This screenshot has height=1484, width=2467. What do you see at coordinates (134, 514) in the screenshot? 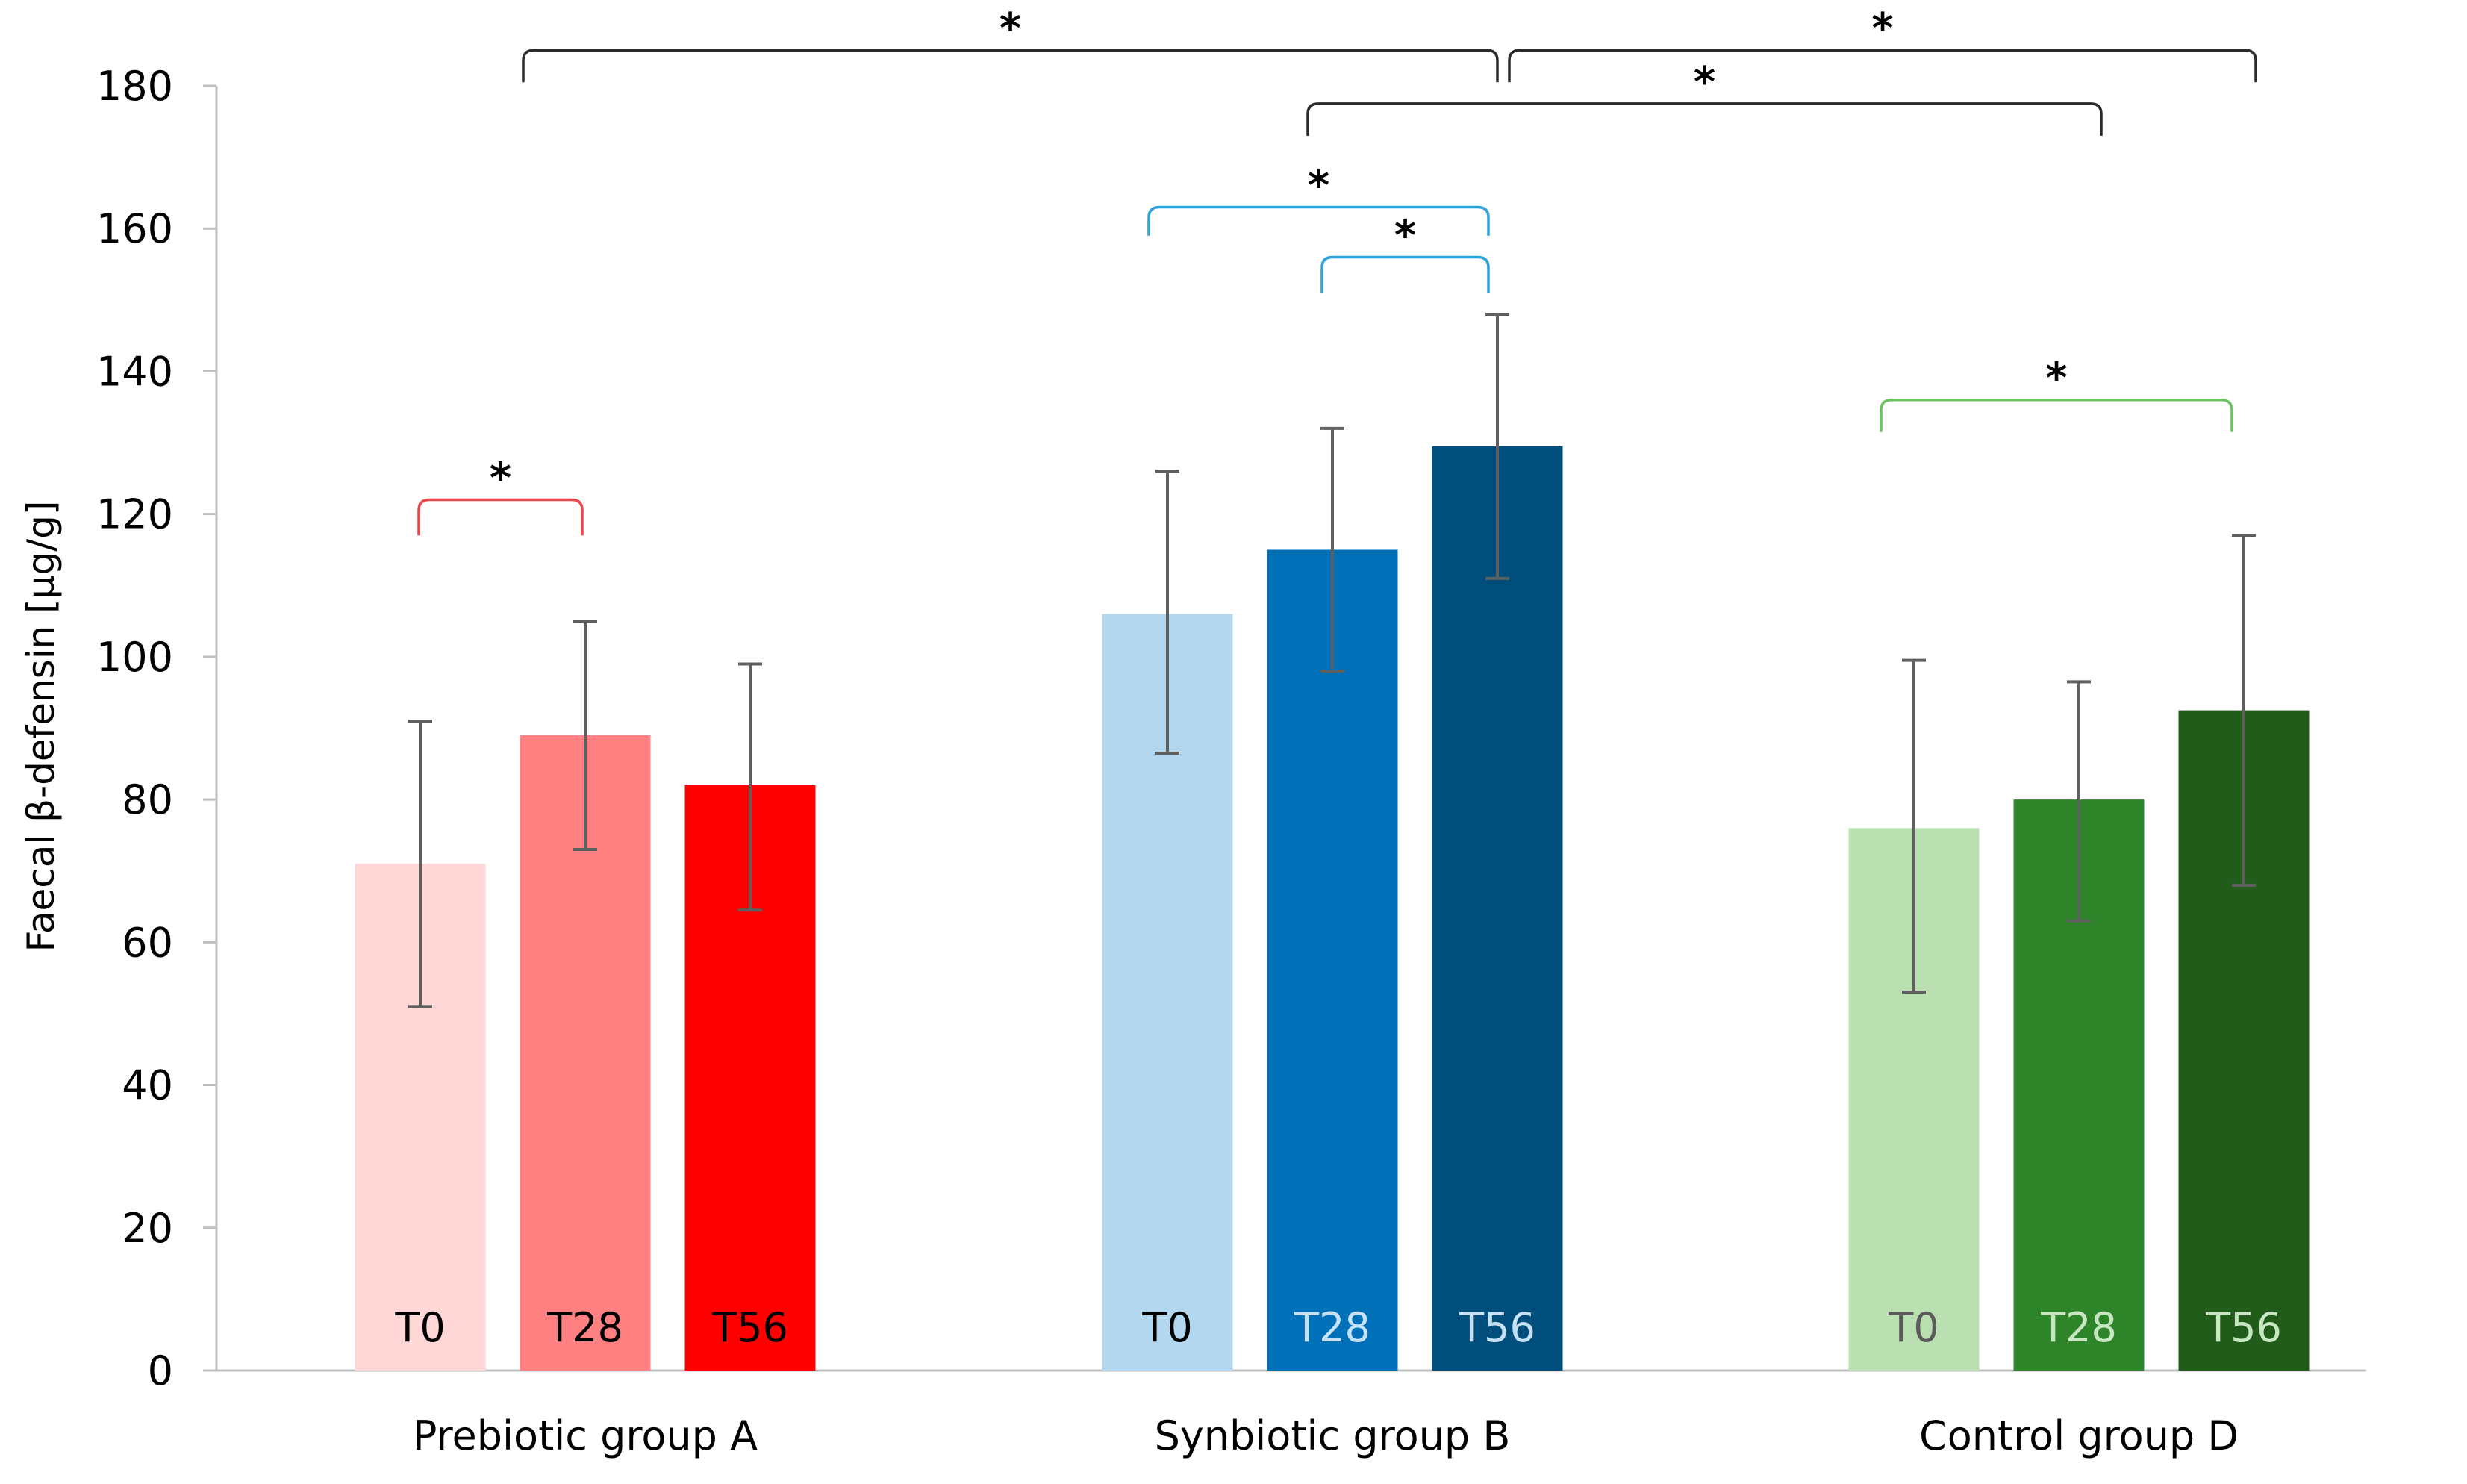
I see `y-tick-label: 120` at bounding box center [134, 514].